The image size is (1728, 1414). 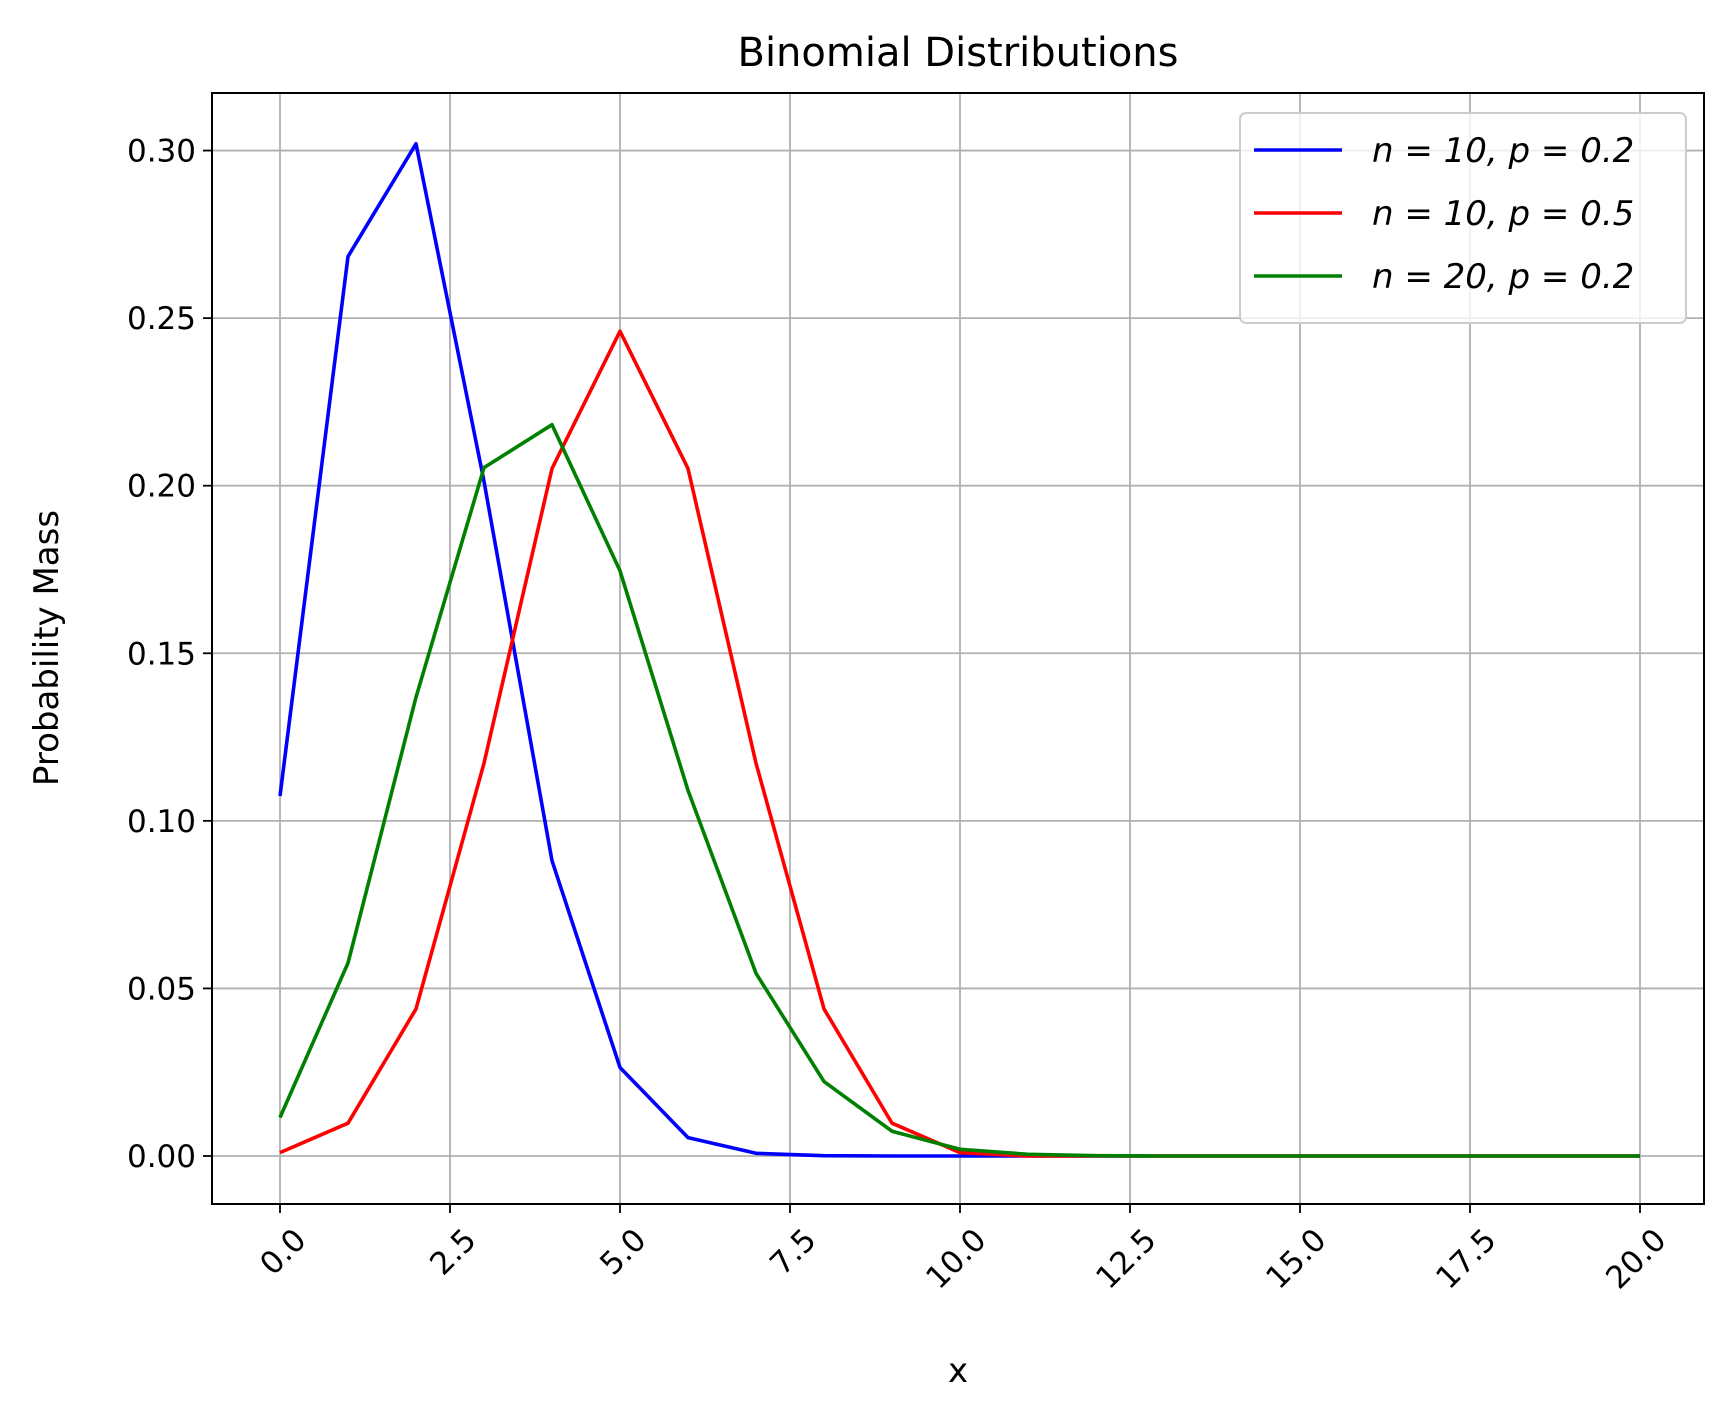 What do you see at coordinates (1503, 277) in the screenshot?
I see `legend-label-3: n = 20, p = 0.2` at bounding box center [1503, 277].